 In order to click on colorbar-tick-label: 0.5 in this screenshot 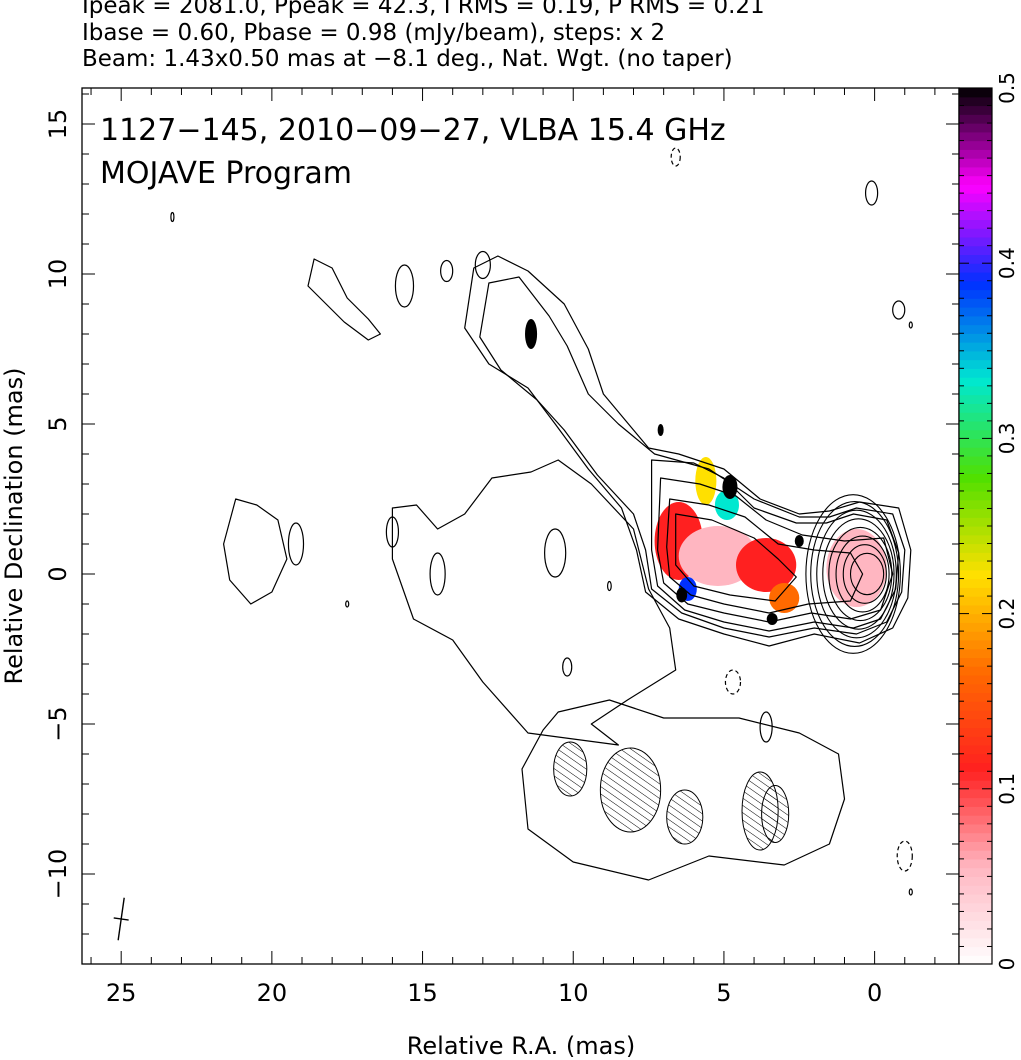, I will do `click(1007, 88)`.